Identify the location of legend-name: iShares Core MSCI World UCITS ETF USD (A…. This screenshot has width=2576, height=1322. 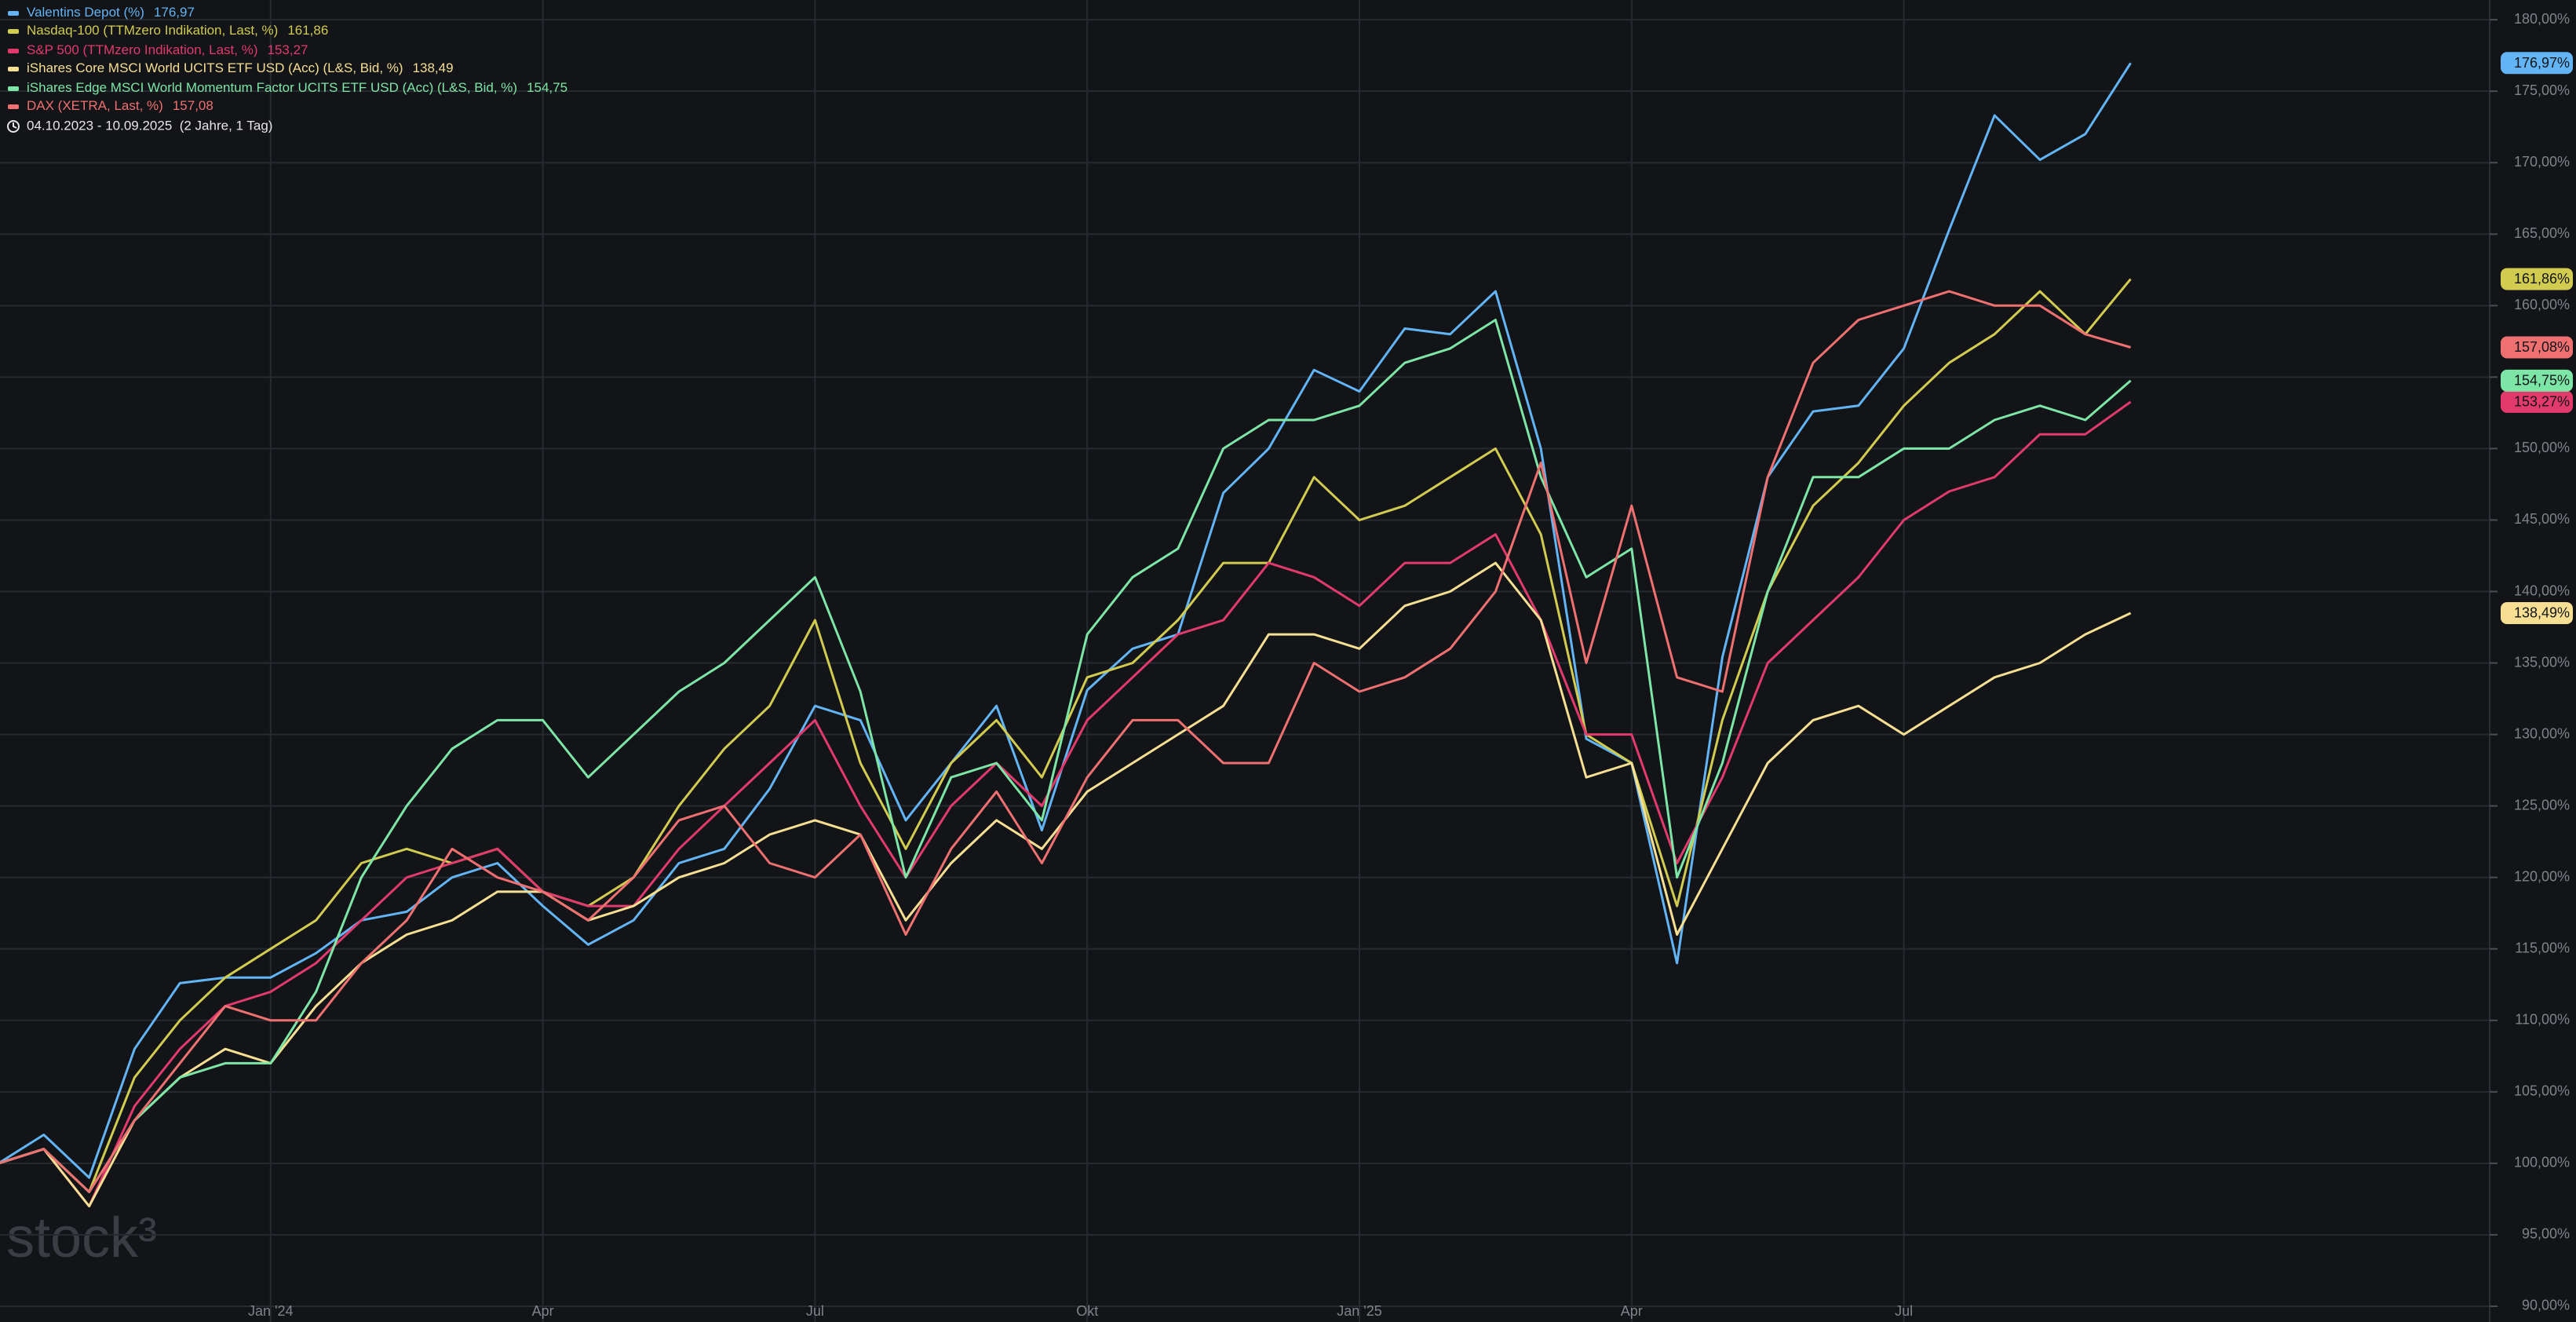
(215, 67).